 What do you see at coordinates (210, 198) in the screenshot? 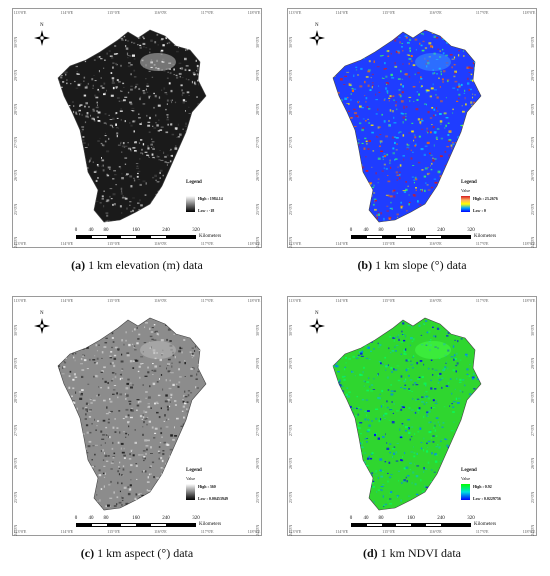
I see `legend-high: High : 1984.14` at bounding box center [210, 198].